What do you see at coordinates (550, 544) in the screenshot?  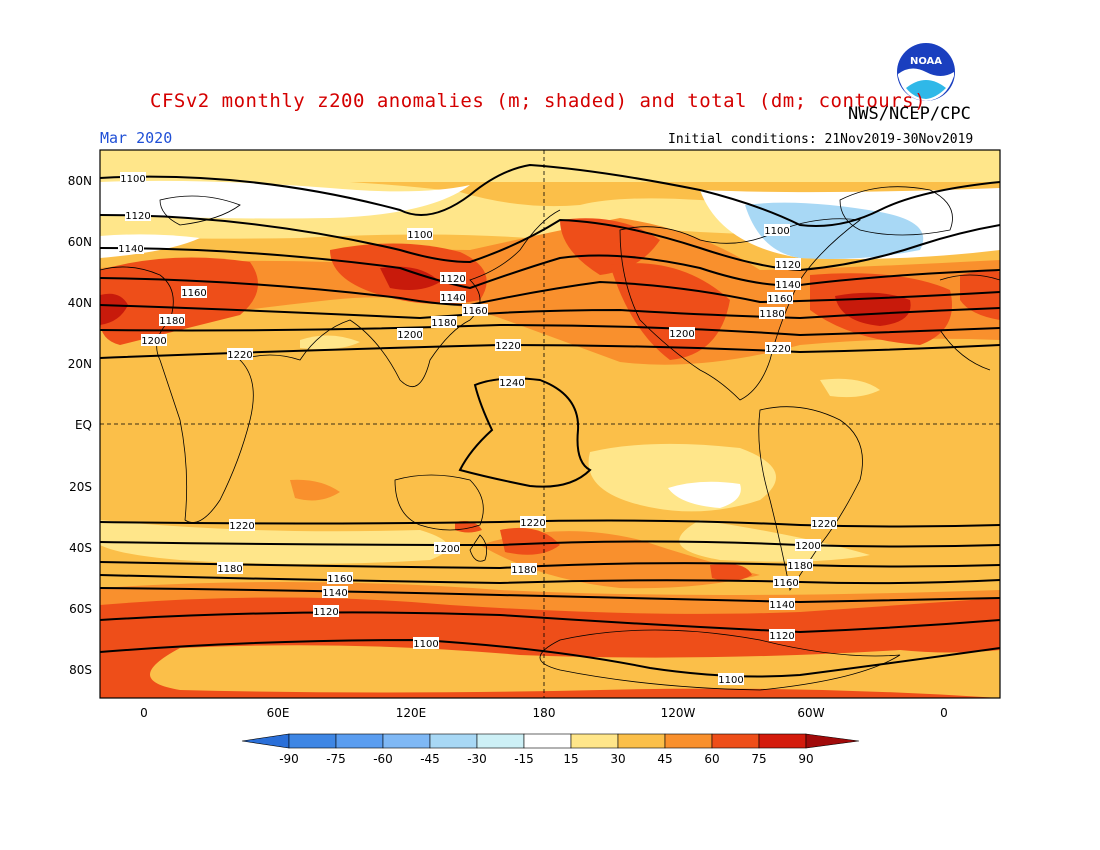 I see `contour-1200-south` at bounding box center [550, 544].